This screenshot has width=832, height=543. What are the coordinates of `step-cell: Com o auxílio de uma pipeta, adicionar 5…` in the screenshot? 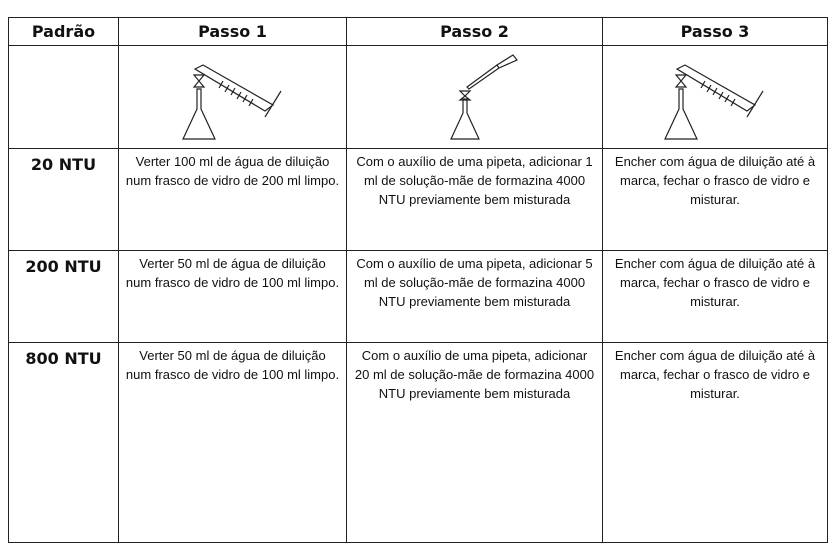 It's located at (474, 296).